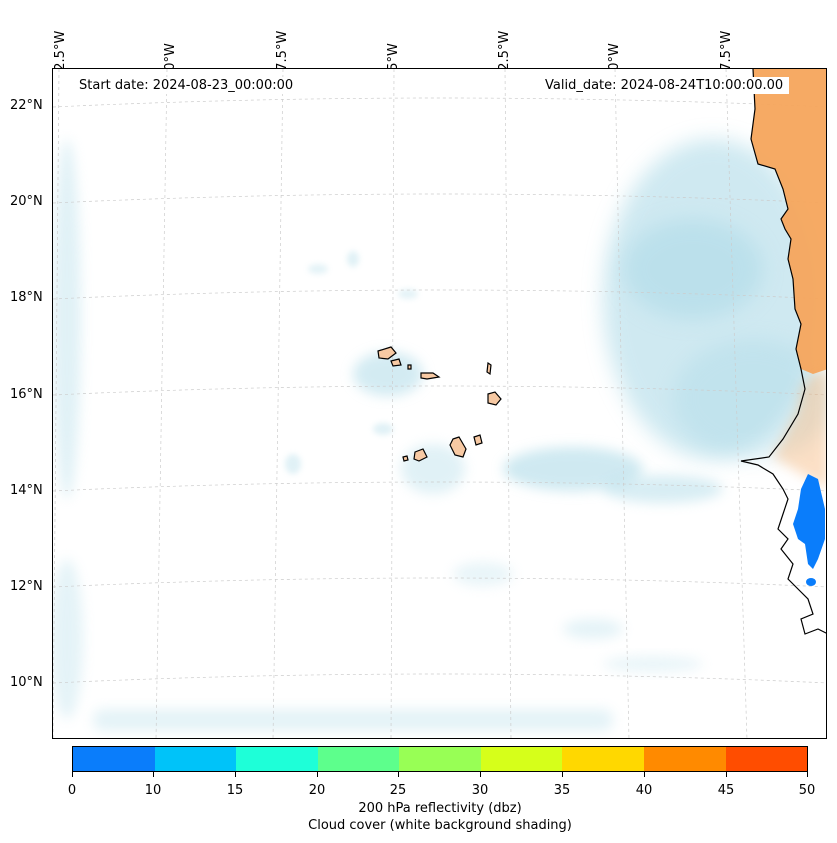 This screenshot has width=837, height=843. I want to click on colorbar-tick-35: 35, so click(562, 790).